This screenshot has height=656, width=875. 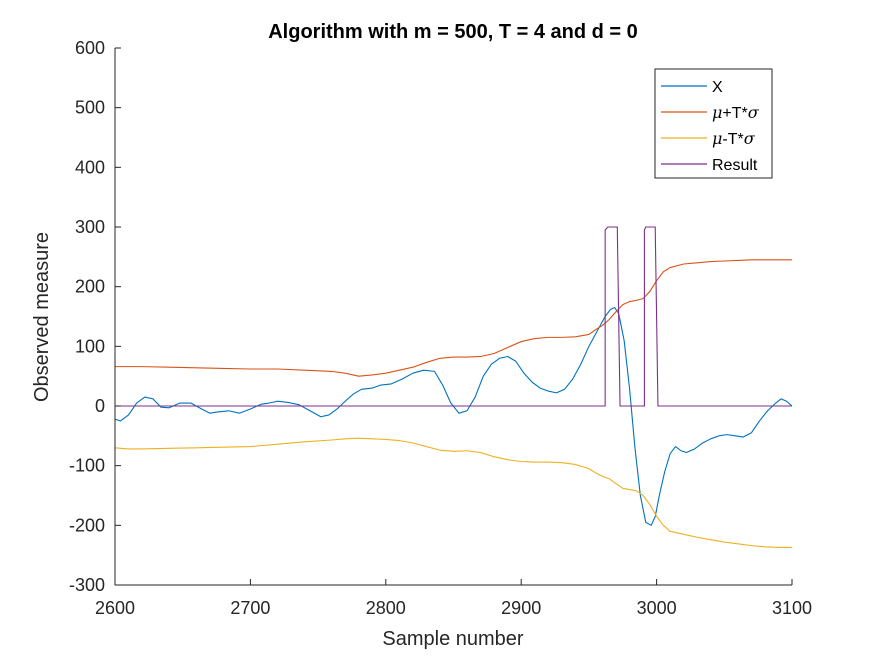 I want to click on x-tick-label: 2800, so click(x=386, y=608).